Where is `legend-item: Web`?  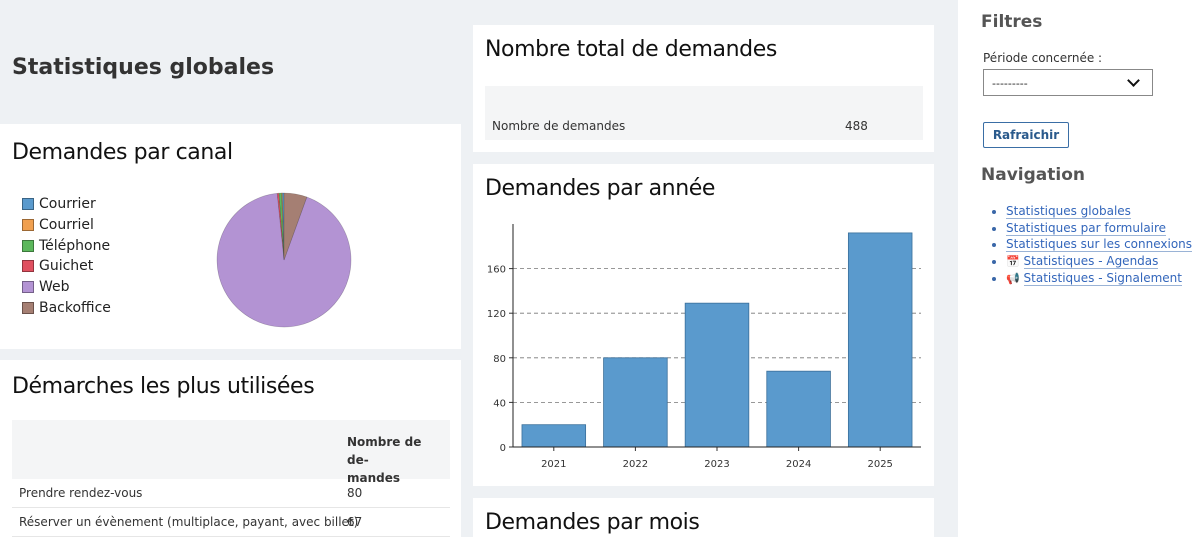 legend-item: Web is located at coordinates (66, 287).